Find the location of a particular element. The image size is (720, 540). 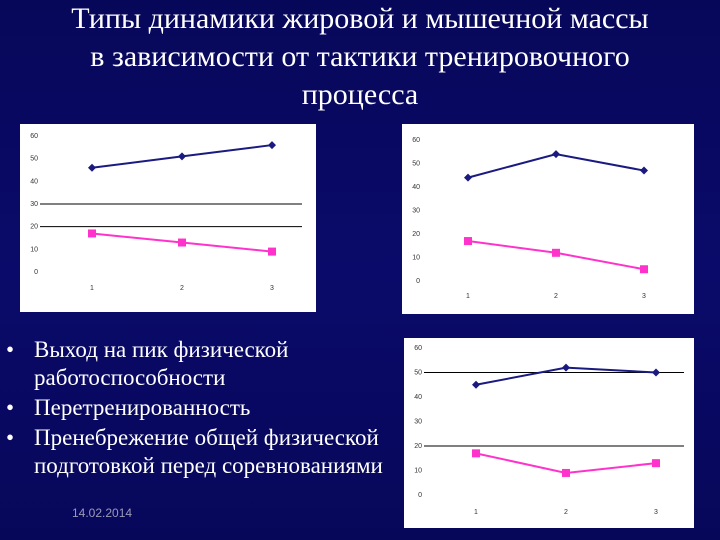

chart-general-training-neglect: 0 10 20 30 40 50 60 1 2 3 is located at coordinates (549, 433).